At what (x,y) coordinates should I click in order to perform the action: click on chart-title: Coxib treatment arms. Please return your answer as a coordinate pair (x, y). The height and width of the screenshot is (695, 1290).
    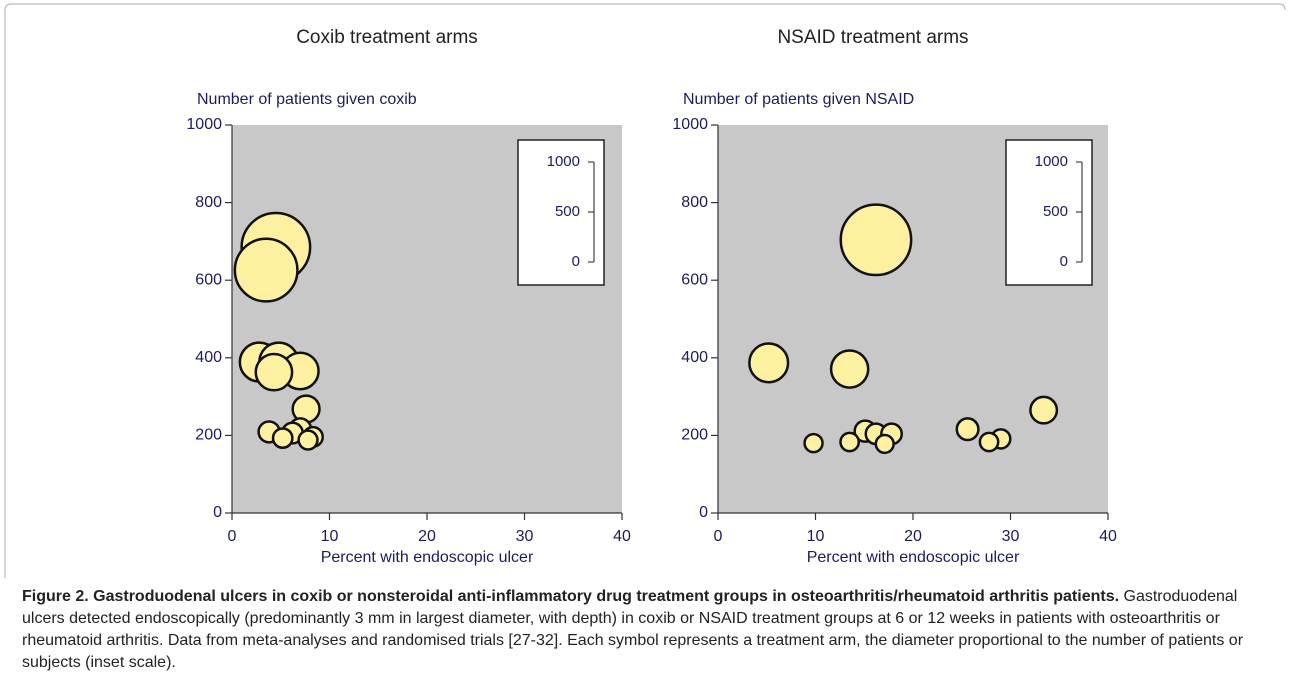
    Looking at the image, I should click on (387, 37).